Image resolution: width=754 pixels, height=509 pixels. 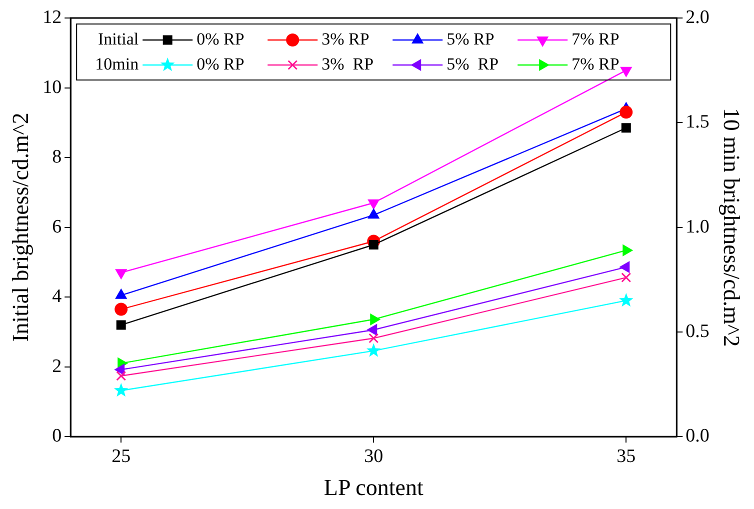 I want to click on x-tick-label: 30, so click(x=374, y=456).